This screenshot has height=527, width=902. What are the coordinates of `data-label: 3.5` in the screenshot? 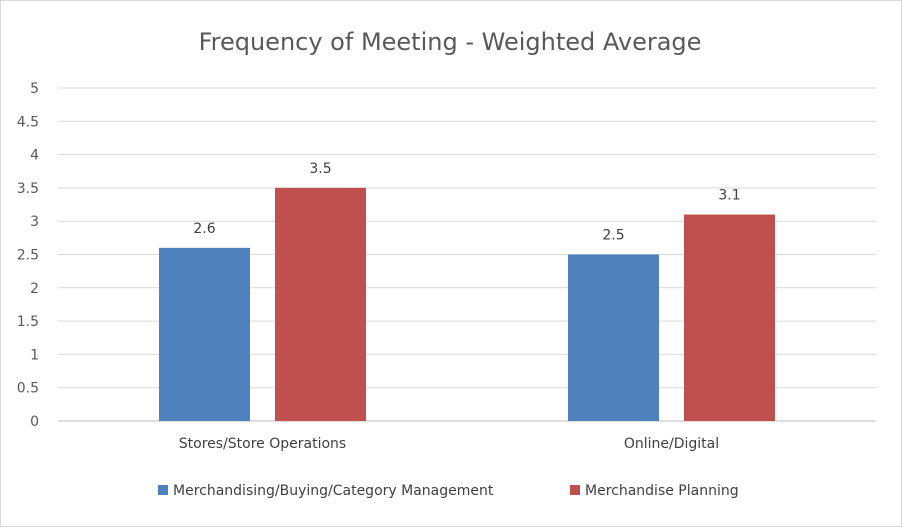 It's located at (320, 169).